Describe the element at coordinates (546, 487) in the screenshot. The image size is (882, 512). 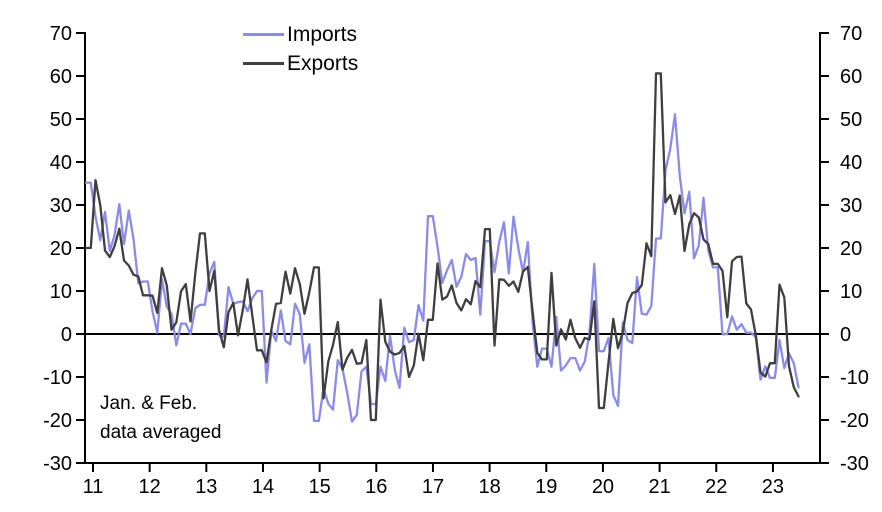
I see `x-tick-label: 19` at that location.